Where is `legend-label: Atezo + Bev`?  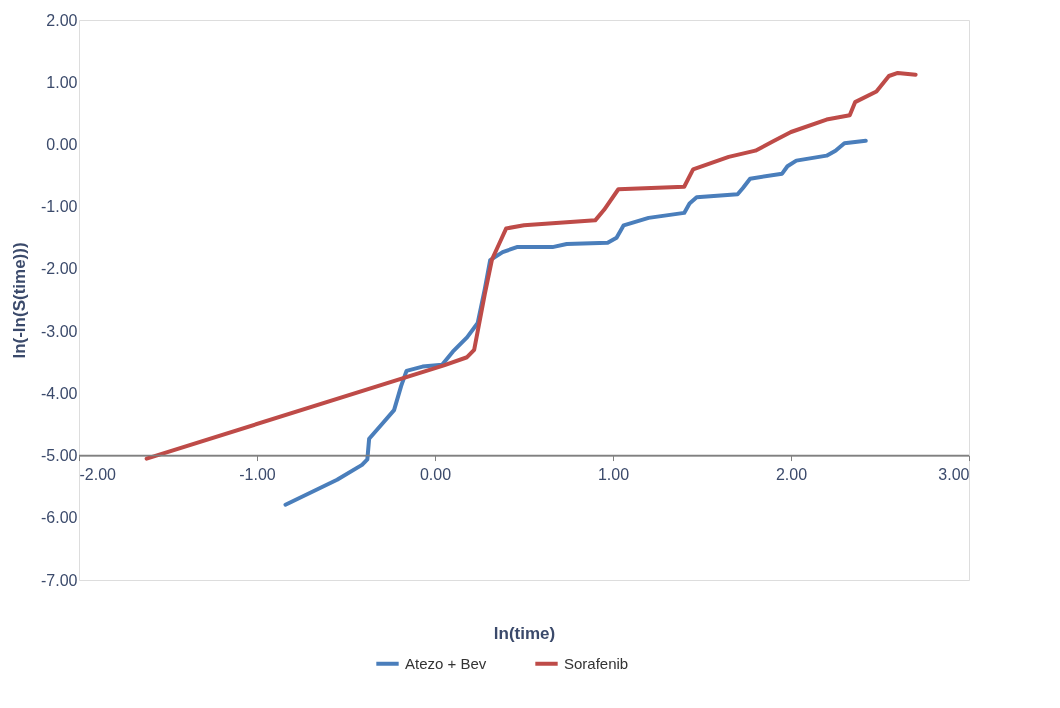
legend-label: Atezo + Bev is located at coordinates (446, 663).